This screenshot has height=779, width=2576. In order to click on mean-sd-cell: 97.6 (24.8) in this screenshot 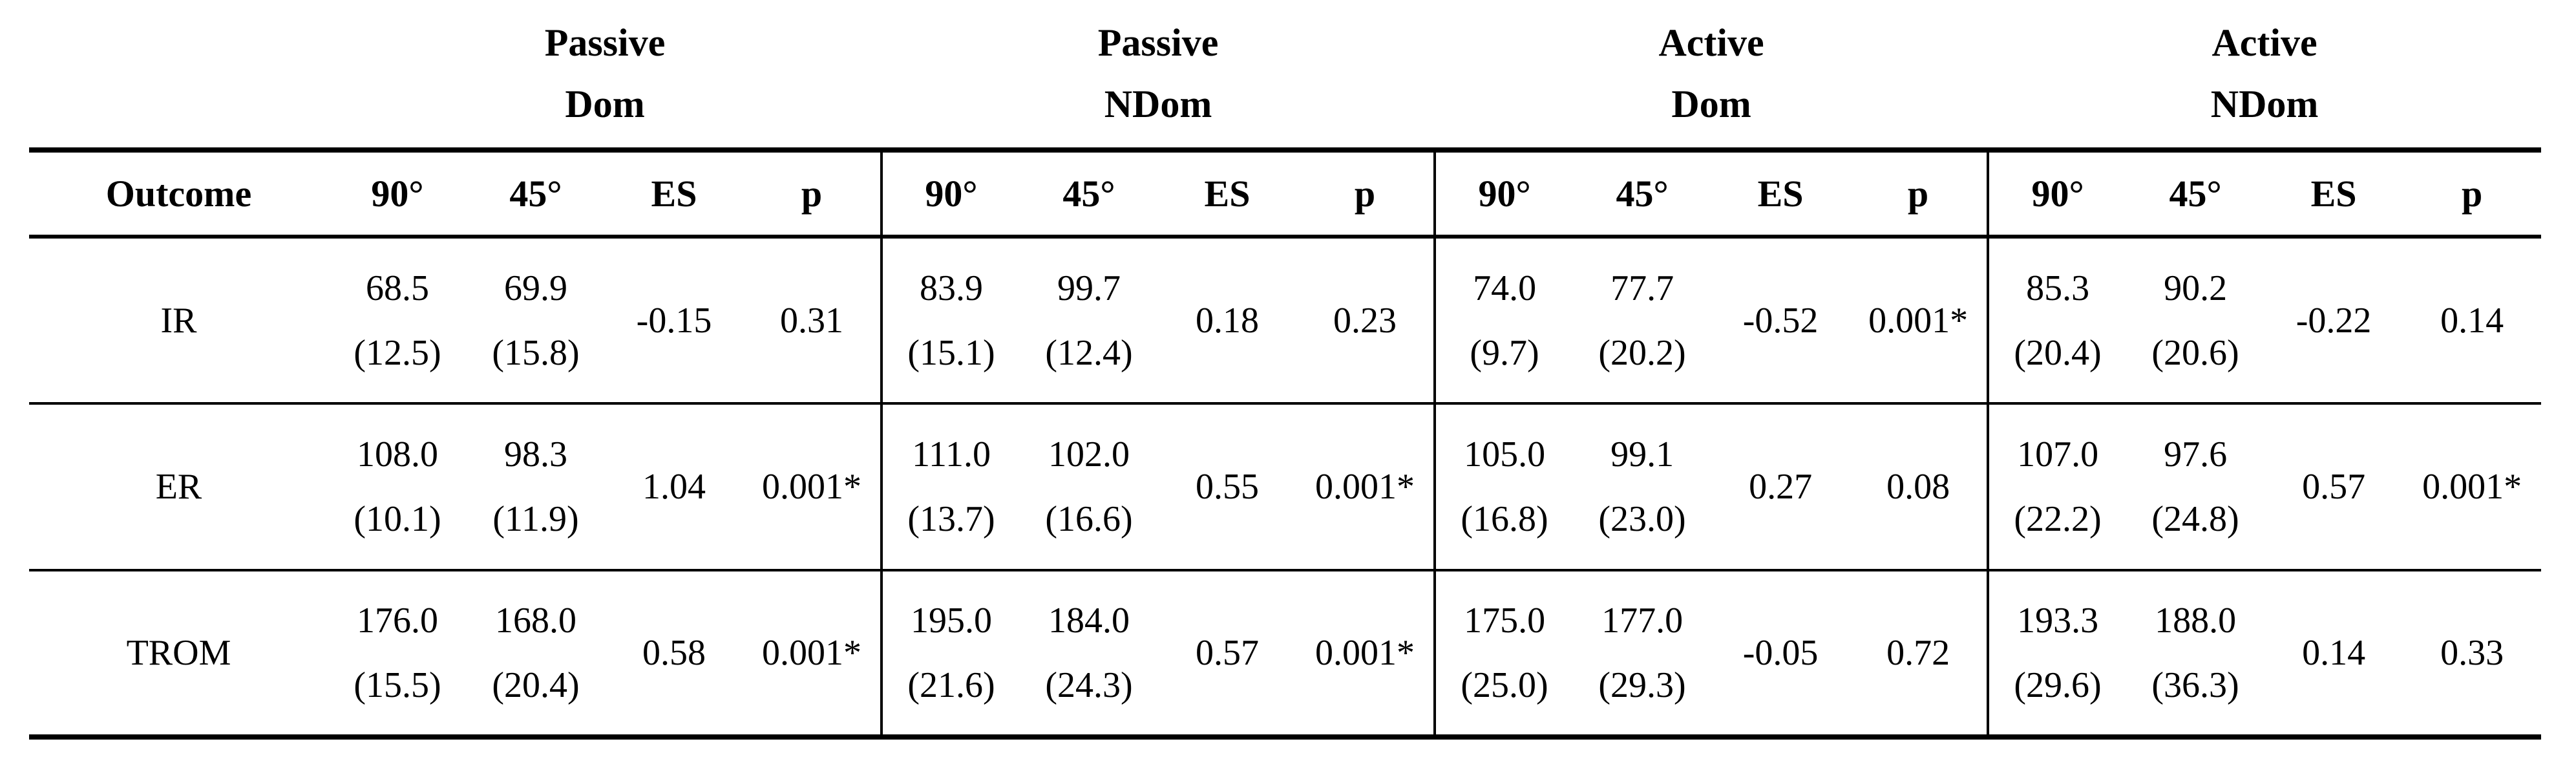, I will do `click(2195, 487)`.